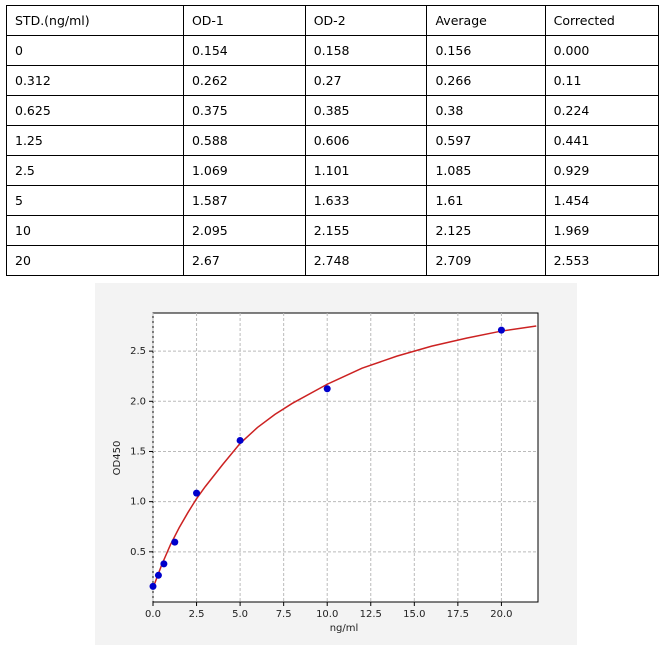 Image resolution: width=665 pixels, height=649 pixels. Describe the element at coordinates (414, 614) in the screenshot. I see `x-tick-label: 15.0` at that location.